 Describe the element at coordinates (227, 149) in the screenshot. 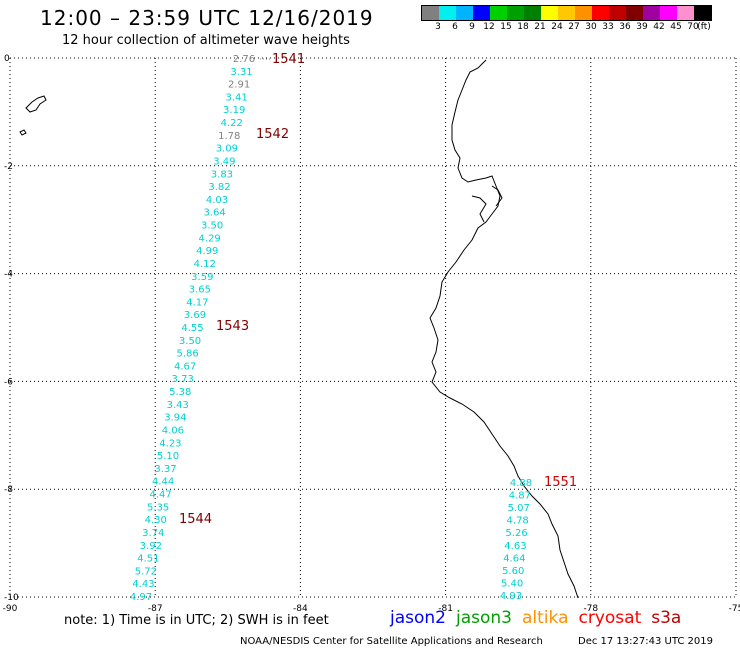

I see `wave-height-value: 3.09` at that location.